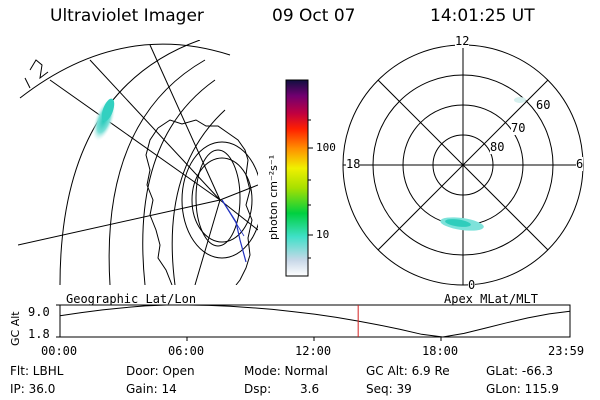 This screenshot has height=400, width=600. What do you see at coordinates (326, 147) in the screenshot?
I see `colorbar-tick-label-100: 100` at bounding box center [326, 147].